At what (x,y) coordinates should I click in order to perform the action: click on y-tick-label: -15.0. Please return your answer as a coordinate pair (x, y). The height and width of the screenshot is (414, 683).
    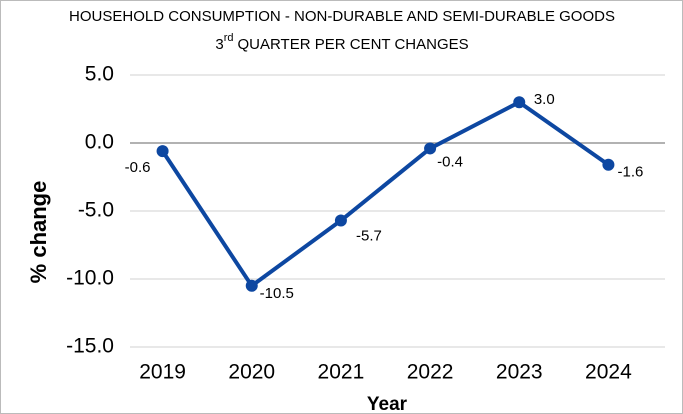
    Looking at the image, I should click on (90, 346).